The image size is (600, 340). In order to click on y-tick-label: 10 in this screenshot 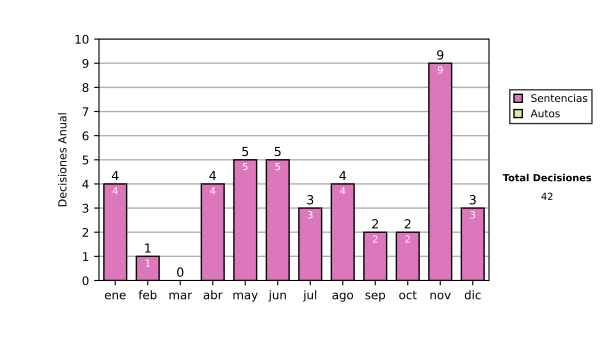, I will do `click(82, 39)`.